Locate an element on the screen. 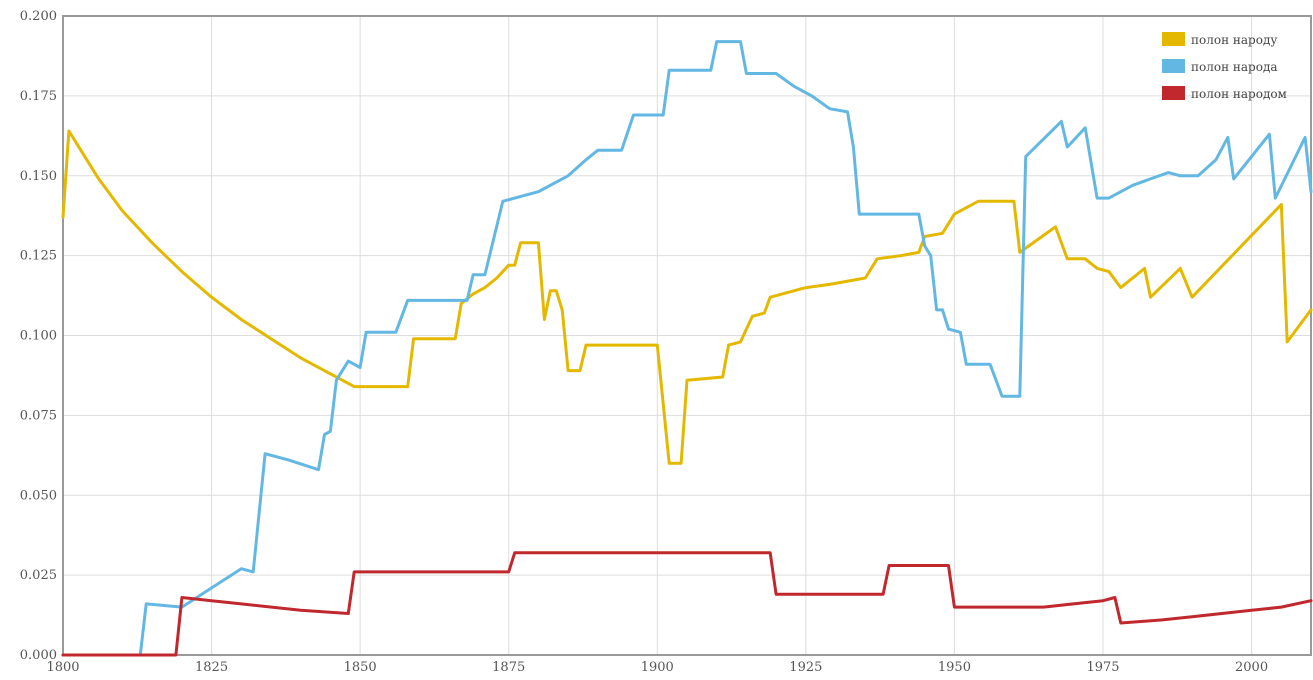 The width and height of the screenshot is (1313, 680). x-tick-label: 1975 is located at coordinates (1102, 667).